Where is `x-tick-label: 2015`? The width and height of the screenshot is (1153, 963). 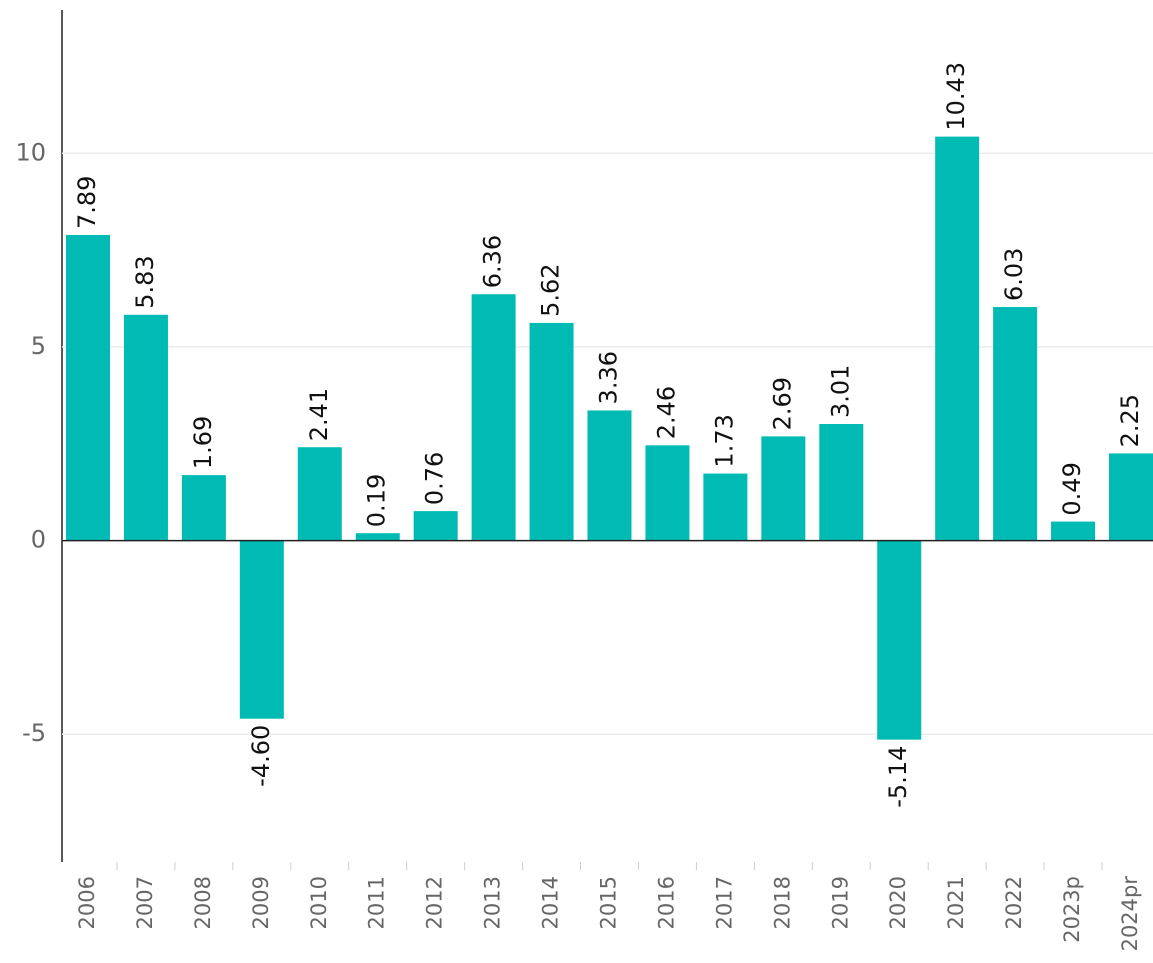
x-tick-label: 2015 is located at coordinates (609, 902).